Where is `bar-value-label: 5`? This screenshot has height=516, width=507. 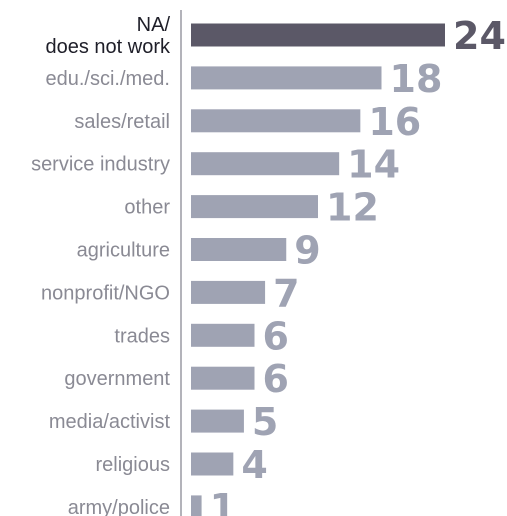
bar-value-label: 5 is located at coordinates (265, 422).